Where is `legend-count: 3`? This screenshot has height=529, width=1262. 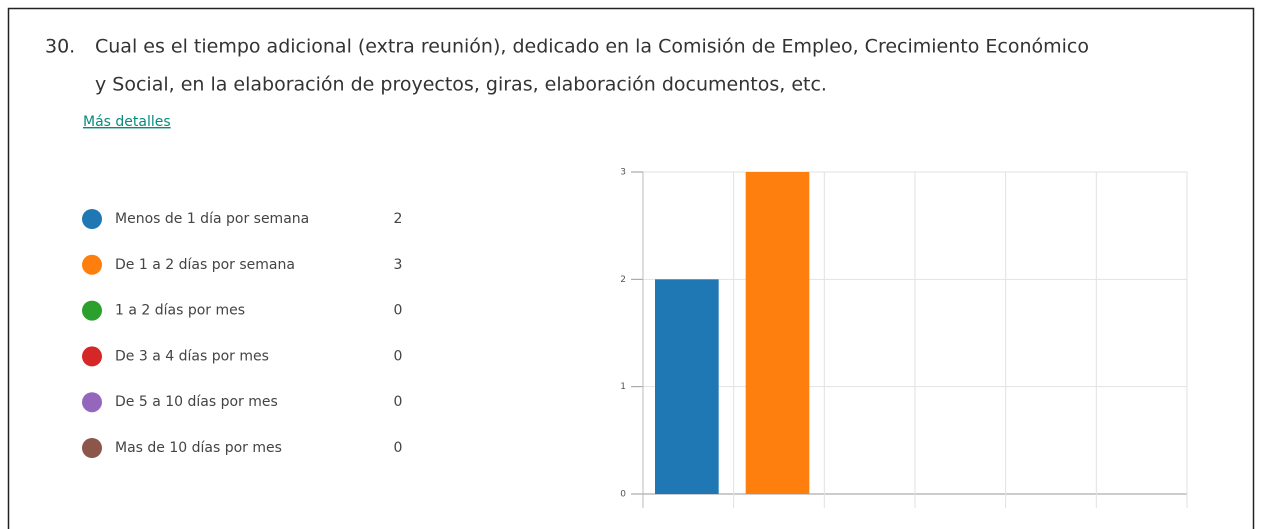
legend-count: 3 is located at coordinates (398, 265).